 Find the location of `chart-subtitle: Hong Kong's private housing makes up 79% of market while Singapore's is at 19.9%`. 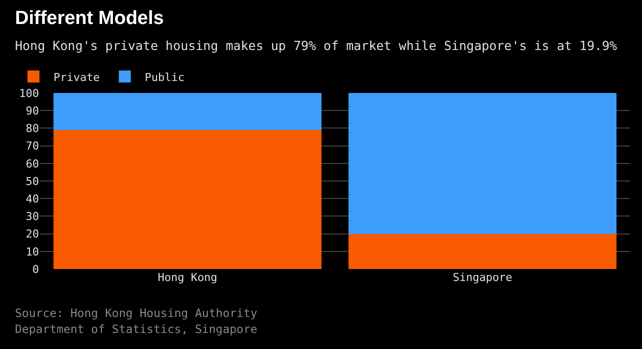

chart-subtitle: Hong Kong's private housing makes up 79% of market while Singapore's is at 19.9% is located at coordinates (316, 45).